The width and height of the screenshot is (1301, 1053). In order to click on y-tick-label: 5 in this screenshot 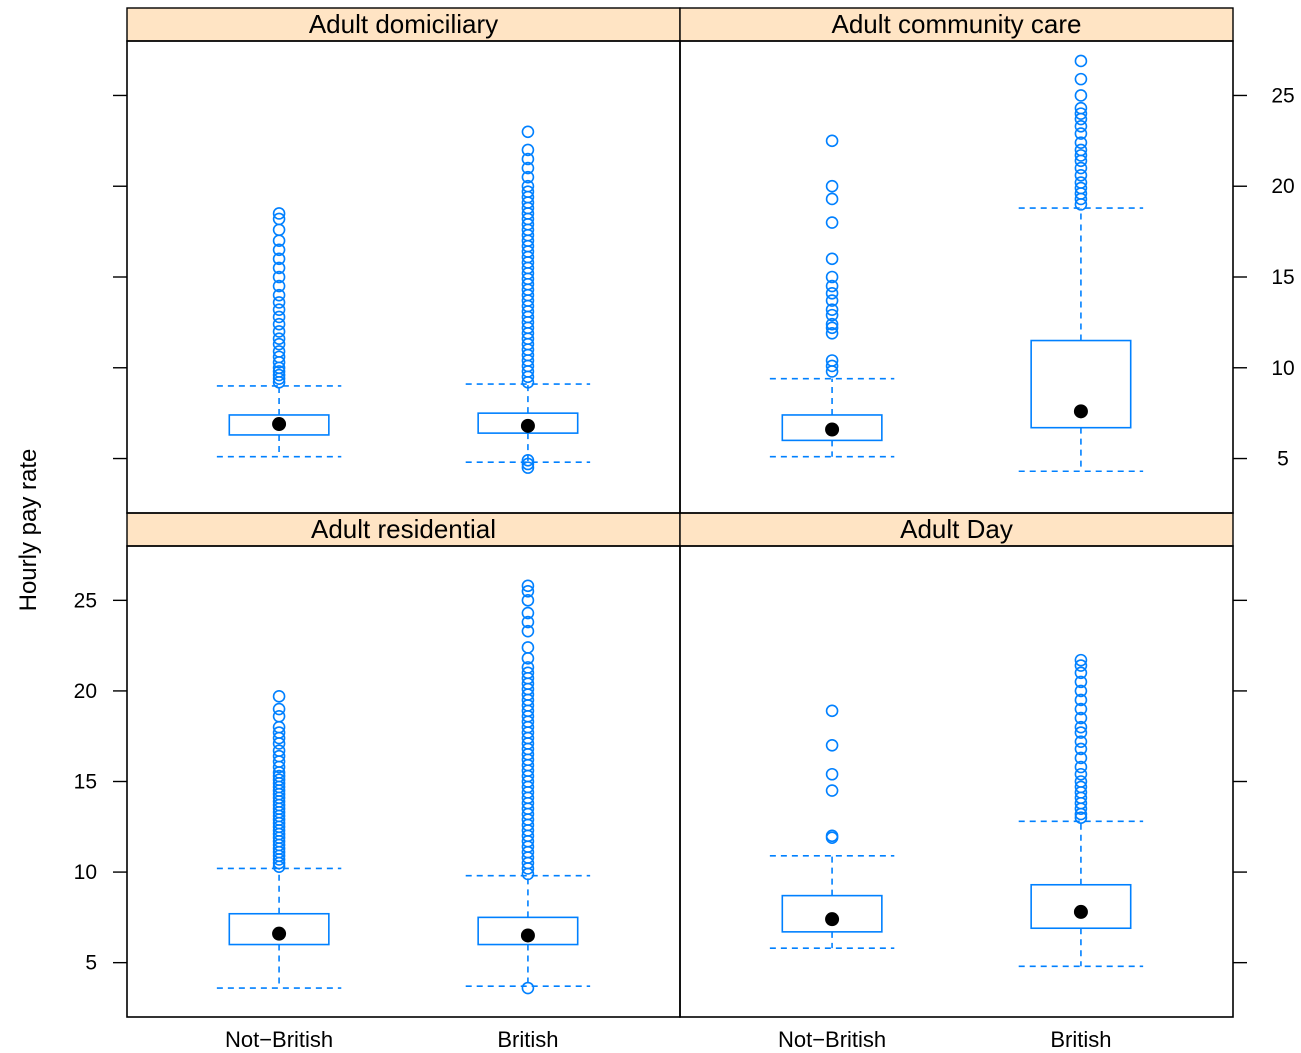, I will do `click(91, 963)`.